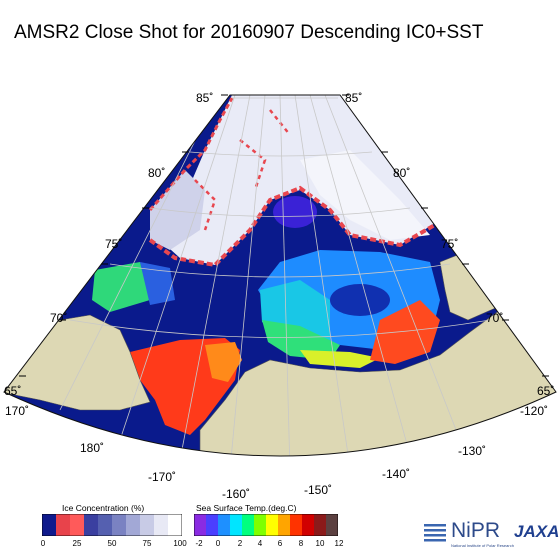  I want to click on lat-label-right-85: 85˚, so click(353, 98).